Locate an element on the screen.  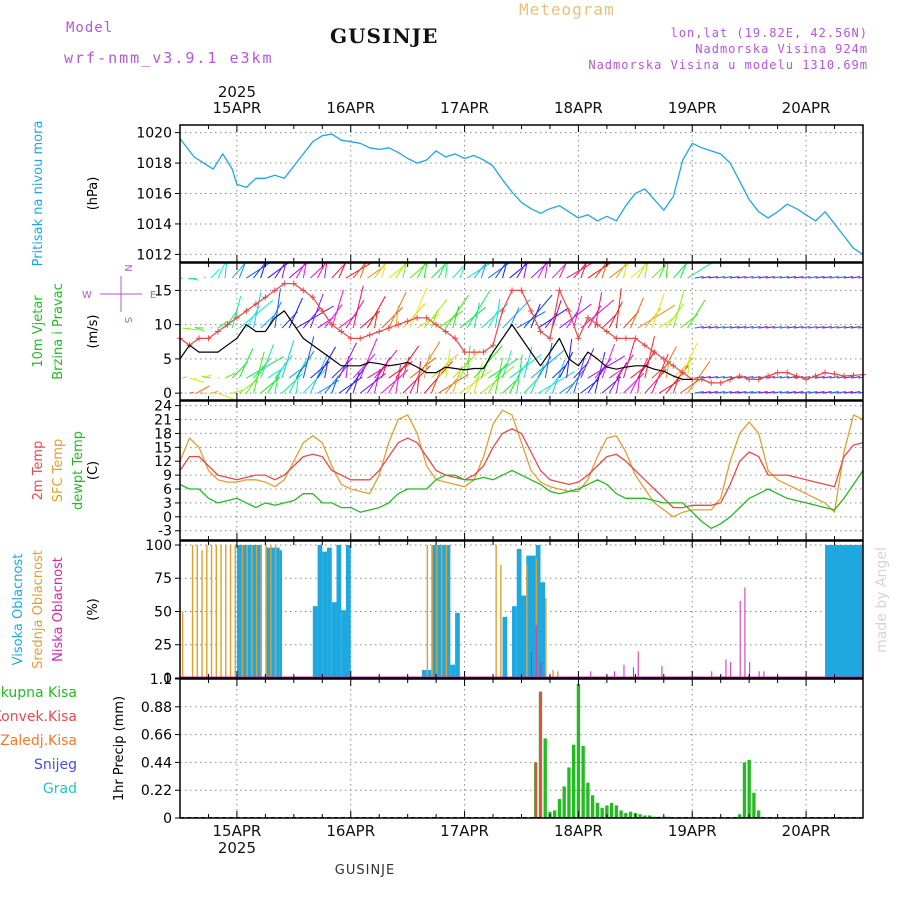
ytick-label-pressure: 1016 is located at coordinates (154, 195).